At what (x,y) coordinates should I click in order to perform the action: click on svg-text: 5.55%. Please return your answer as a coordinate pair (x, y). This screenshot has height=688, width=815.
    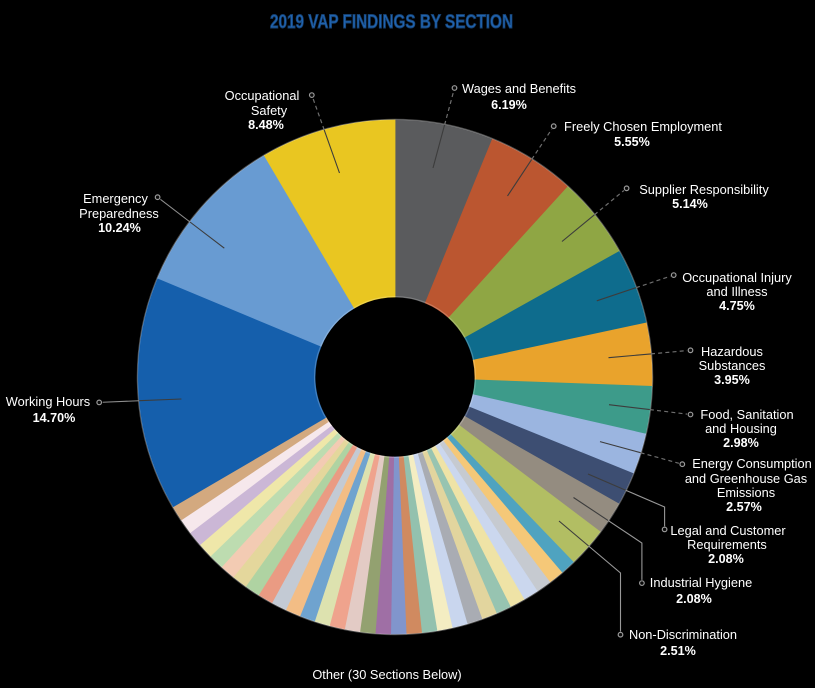
    Looking at the image, I should click on (632, 142).